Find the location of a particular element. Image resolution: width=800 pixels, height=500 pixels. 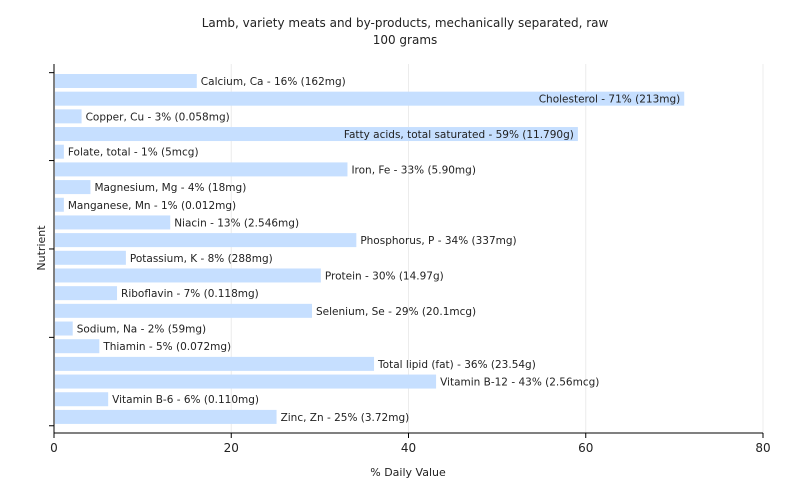

x-tick-label: 20 is located at coordinates (231, 448).